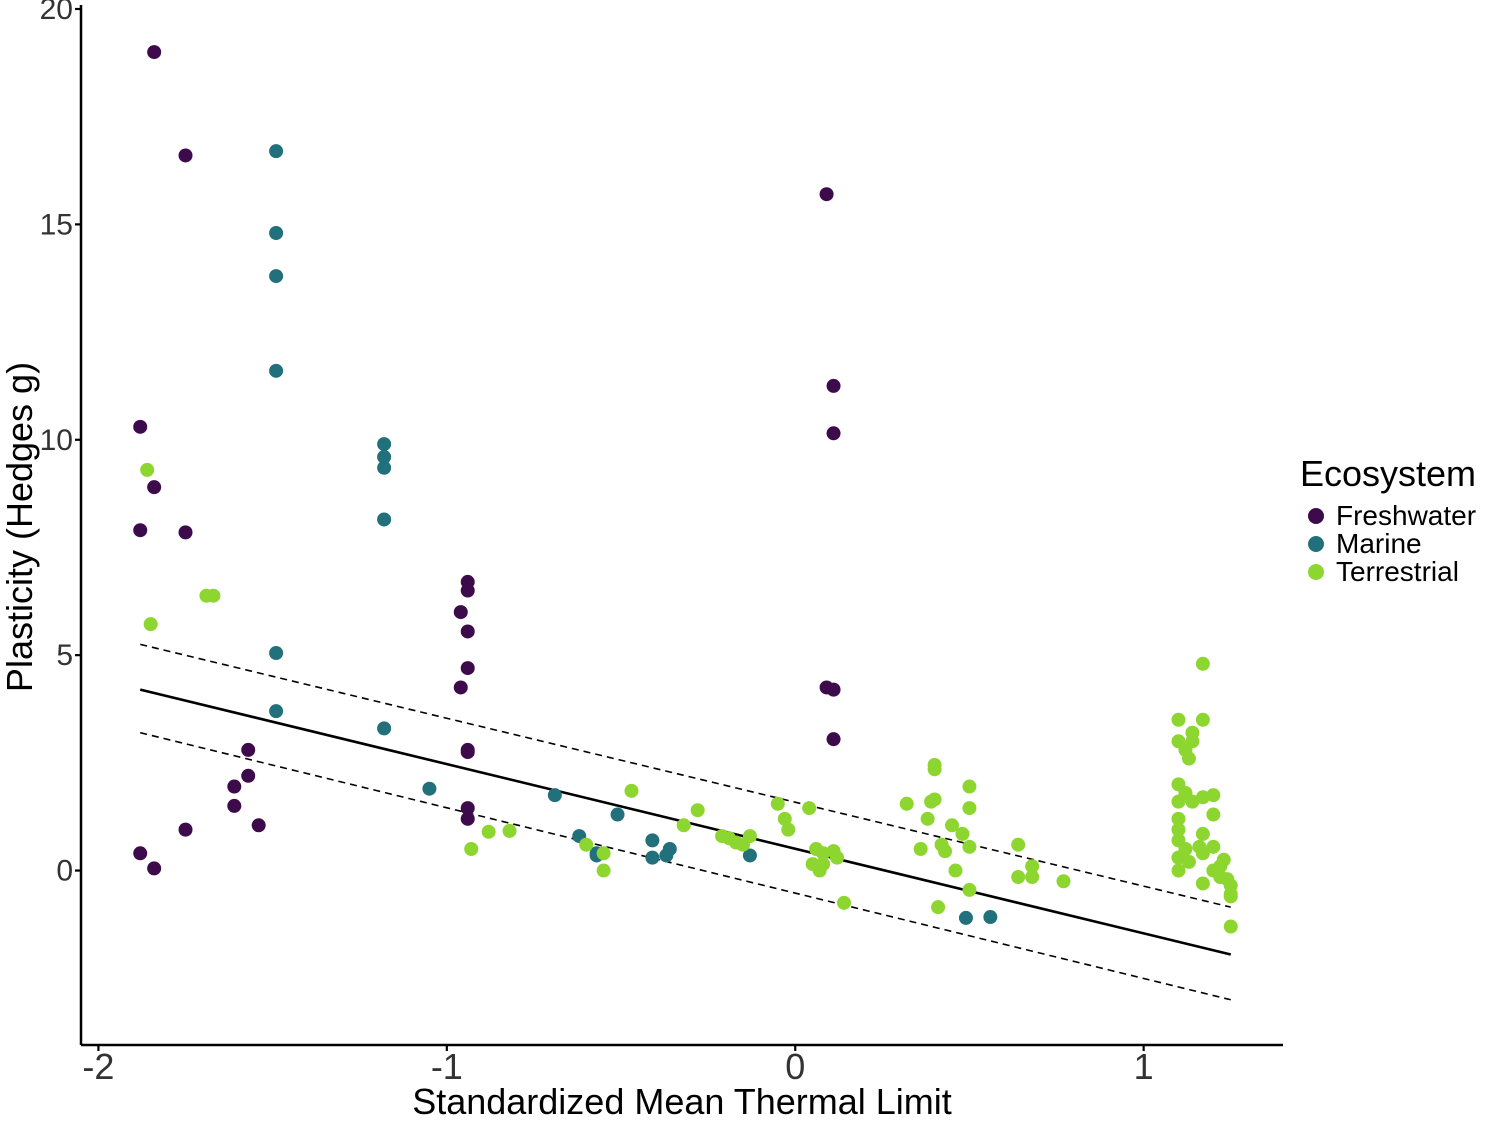  I want to click on x-tick-label: -2, so click(98, 1066).